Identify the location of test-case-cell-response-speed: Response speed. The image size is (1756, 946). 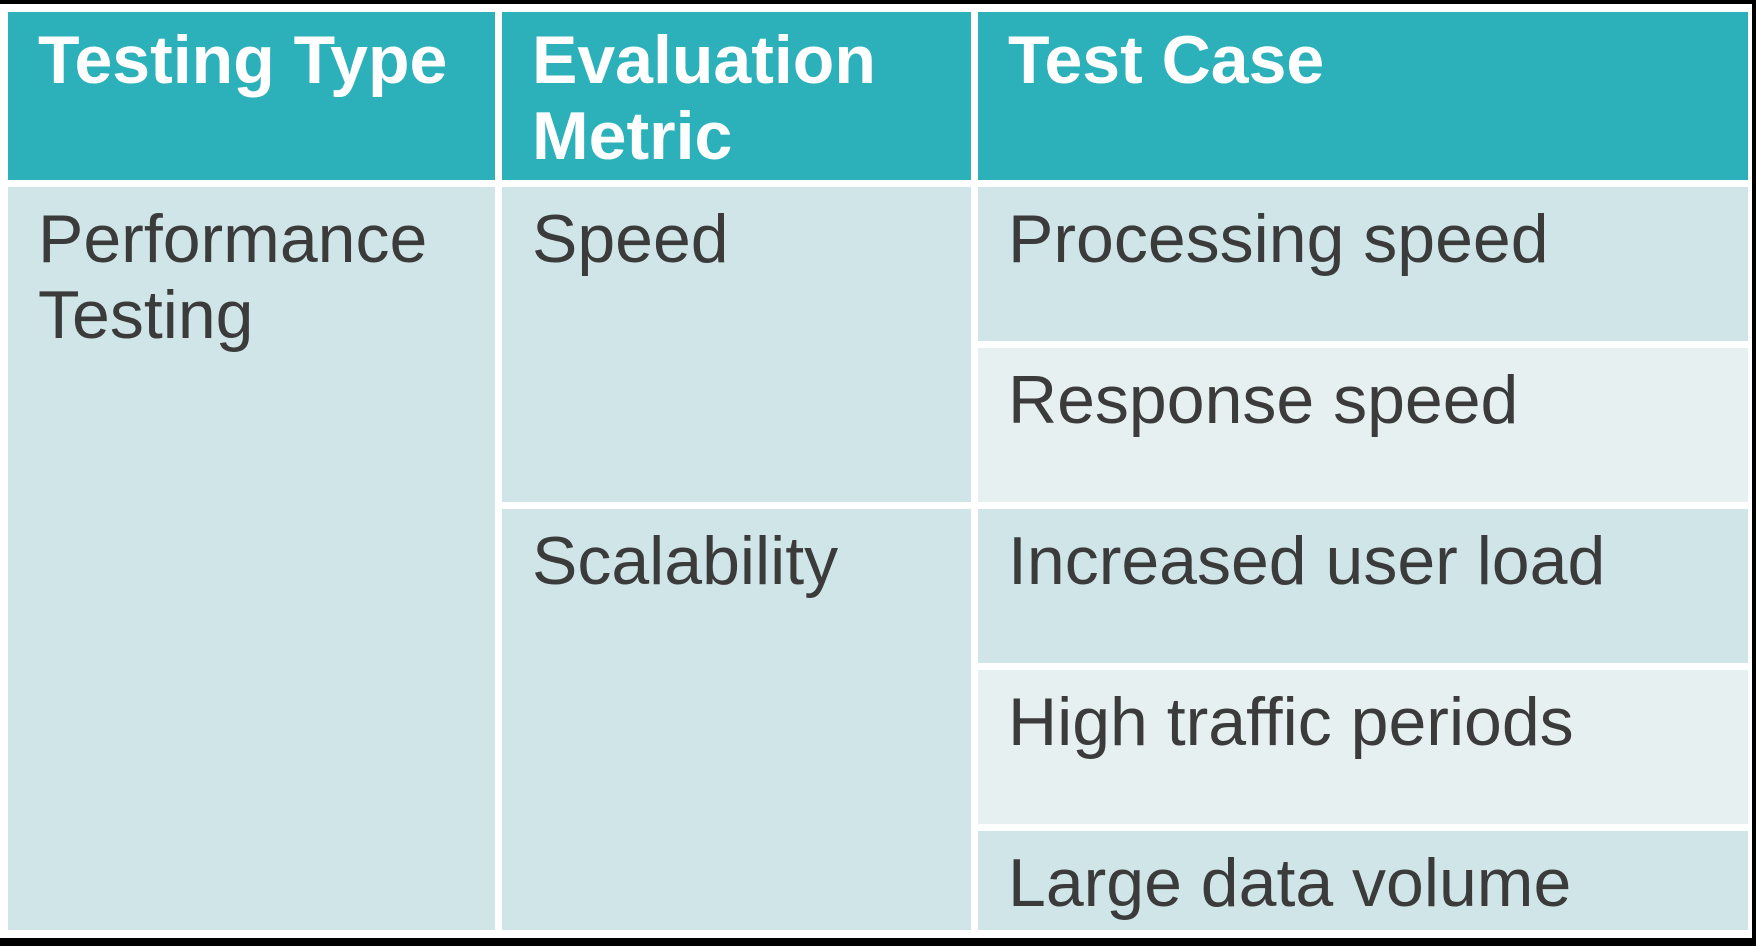
(1363, 425).